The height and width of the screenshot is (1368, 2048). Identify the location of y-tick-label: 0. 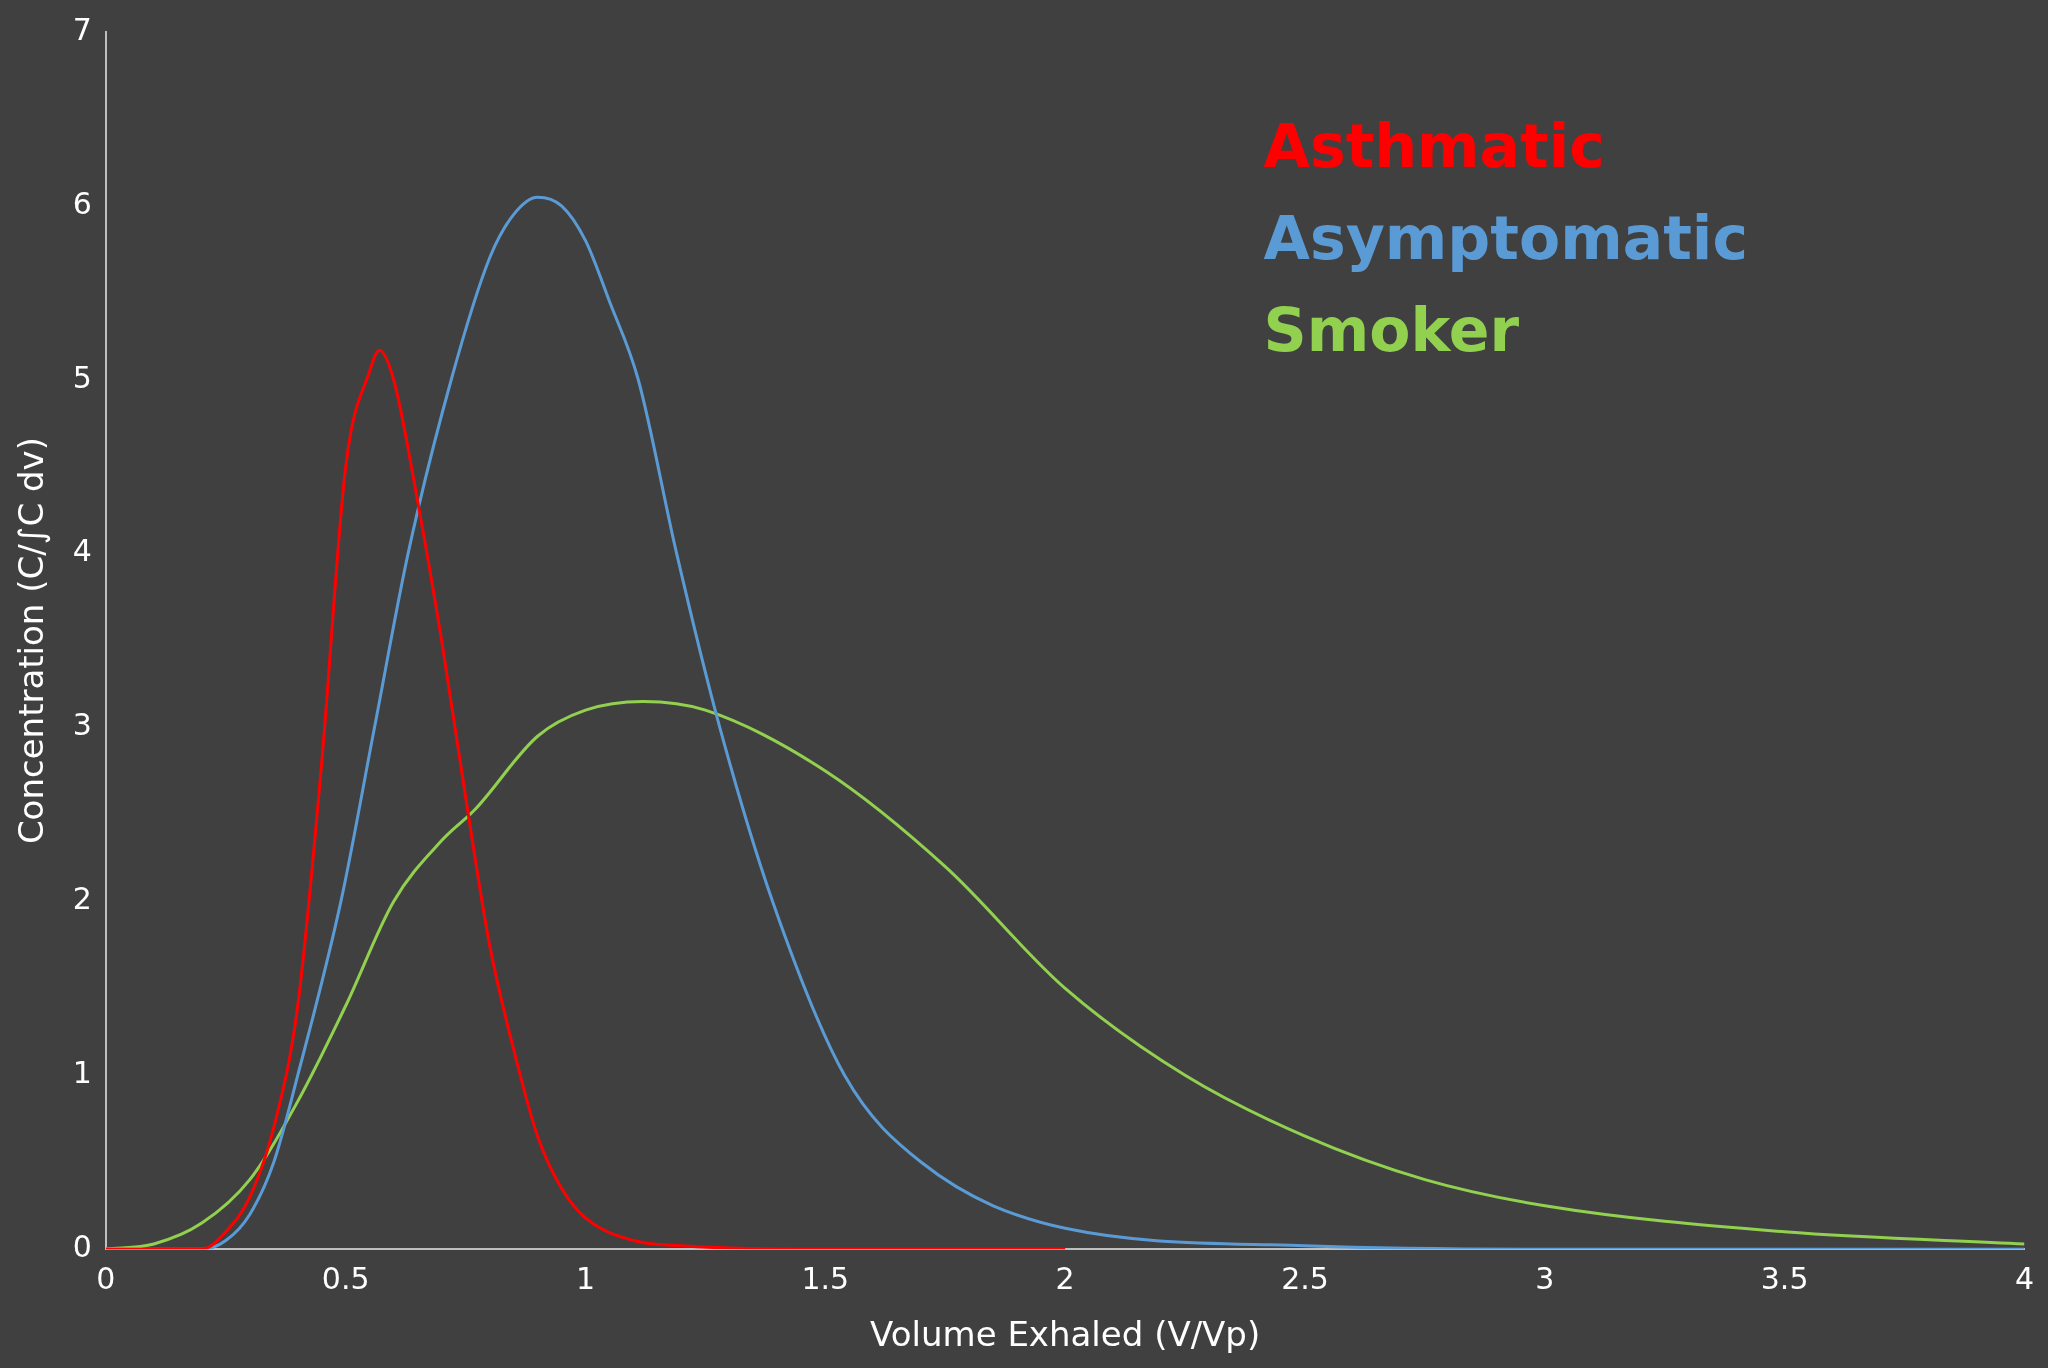
(82, 1246).